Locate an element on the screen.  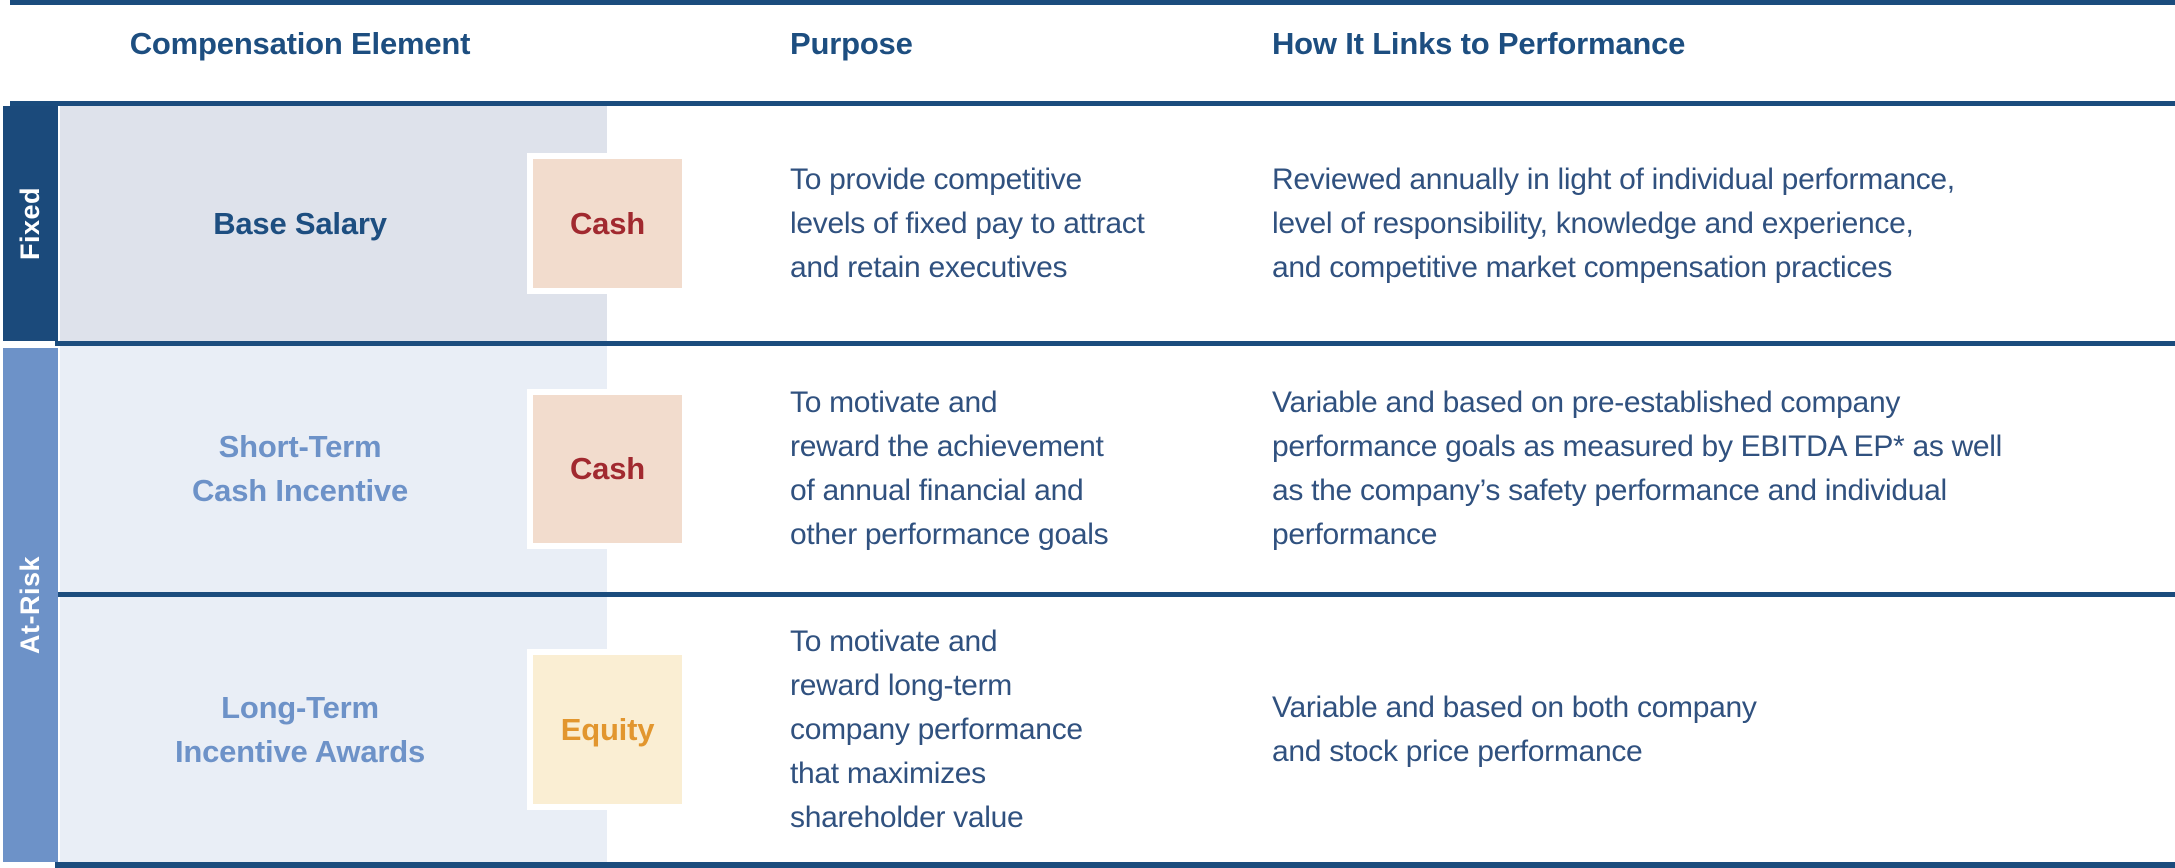
equity-badge: Equity is located at coordinates (607, 729).